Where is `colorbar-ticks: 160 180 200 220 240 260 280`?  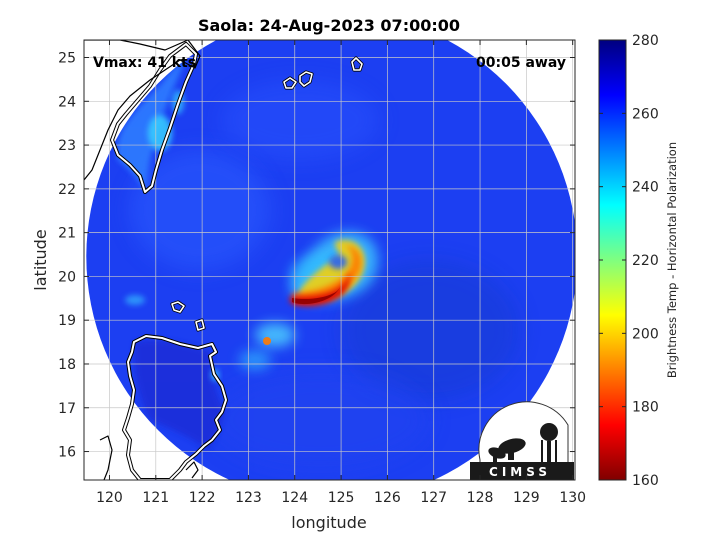 colorbar-ticks: 160 180 200 220 240 260 280 is located at coordinates (629, 261).